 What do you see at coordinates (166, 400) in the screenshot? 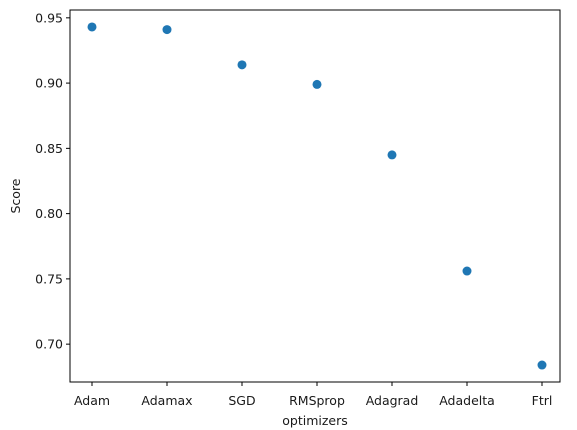
I see `x-tick-label: Adamax` at bounding box center [166, 400].